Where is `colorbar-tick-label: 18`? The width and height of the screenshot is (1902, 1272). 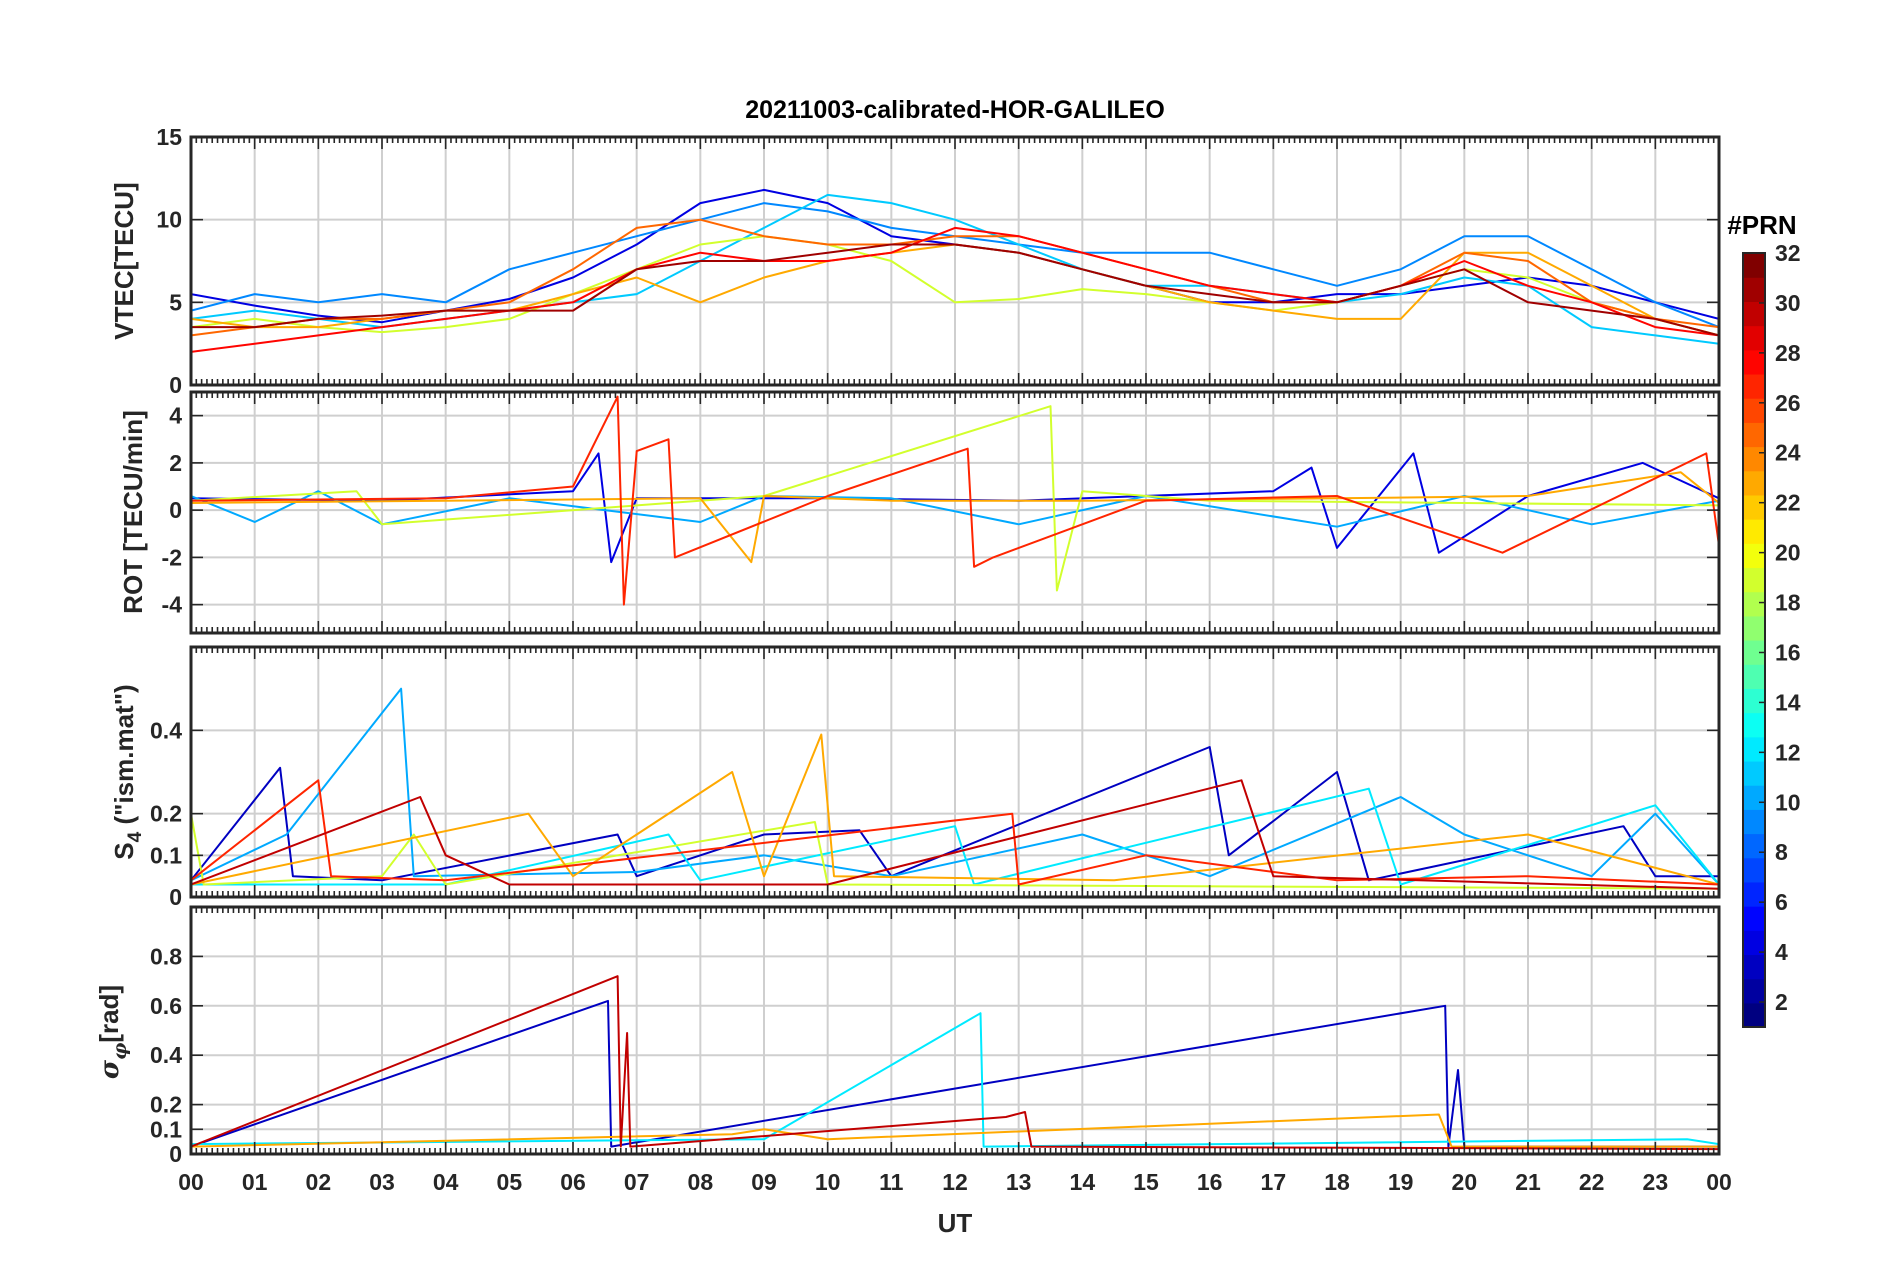 colorbar-tick-label: 18 is located at coordinates (1788, 603).